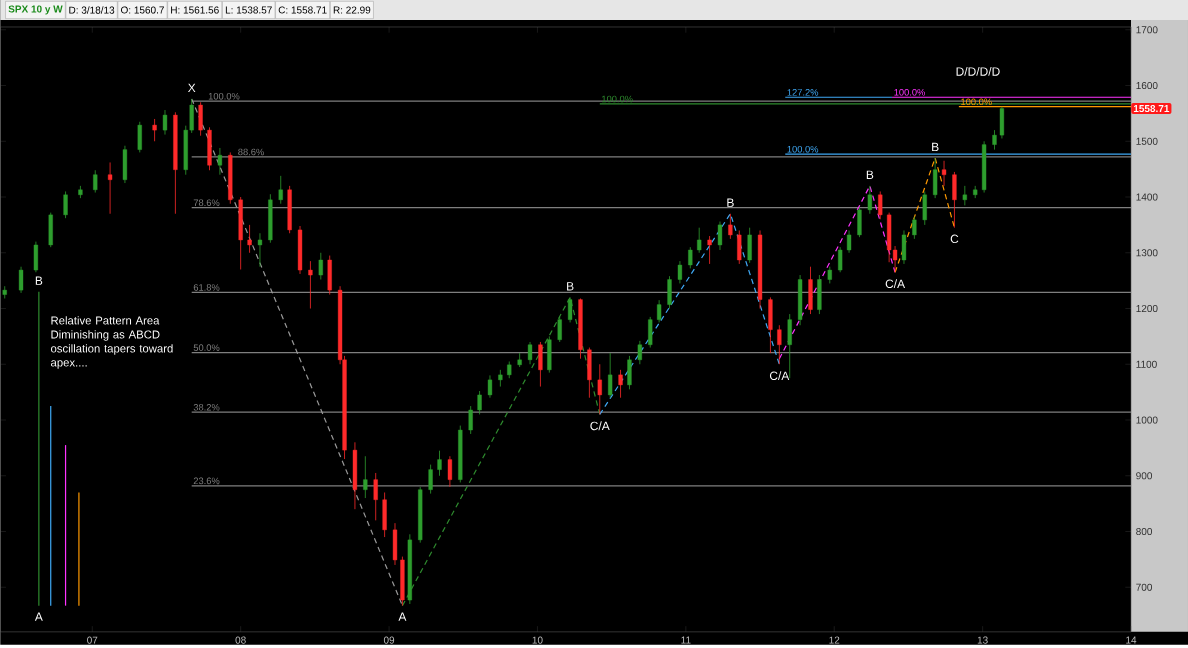 This screenshot has width=1188, height=648. Describe the element at coordinates (248, 10) in the screenshot. I see `text: L: 1538.57` at that location.